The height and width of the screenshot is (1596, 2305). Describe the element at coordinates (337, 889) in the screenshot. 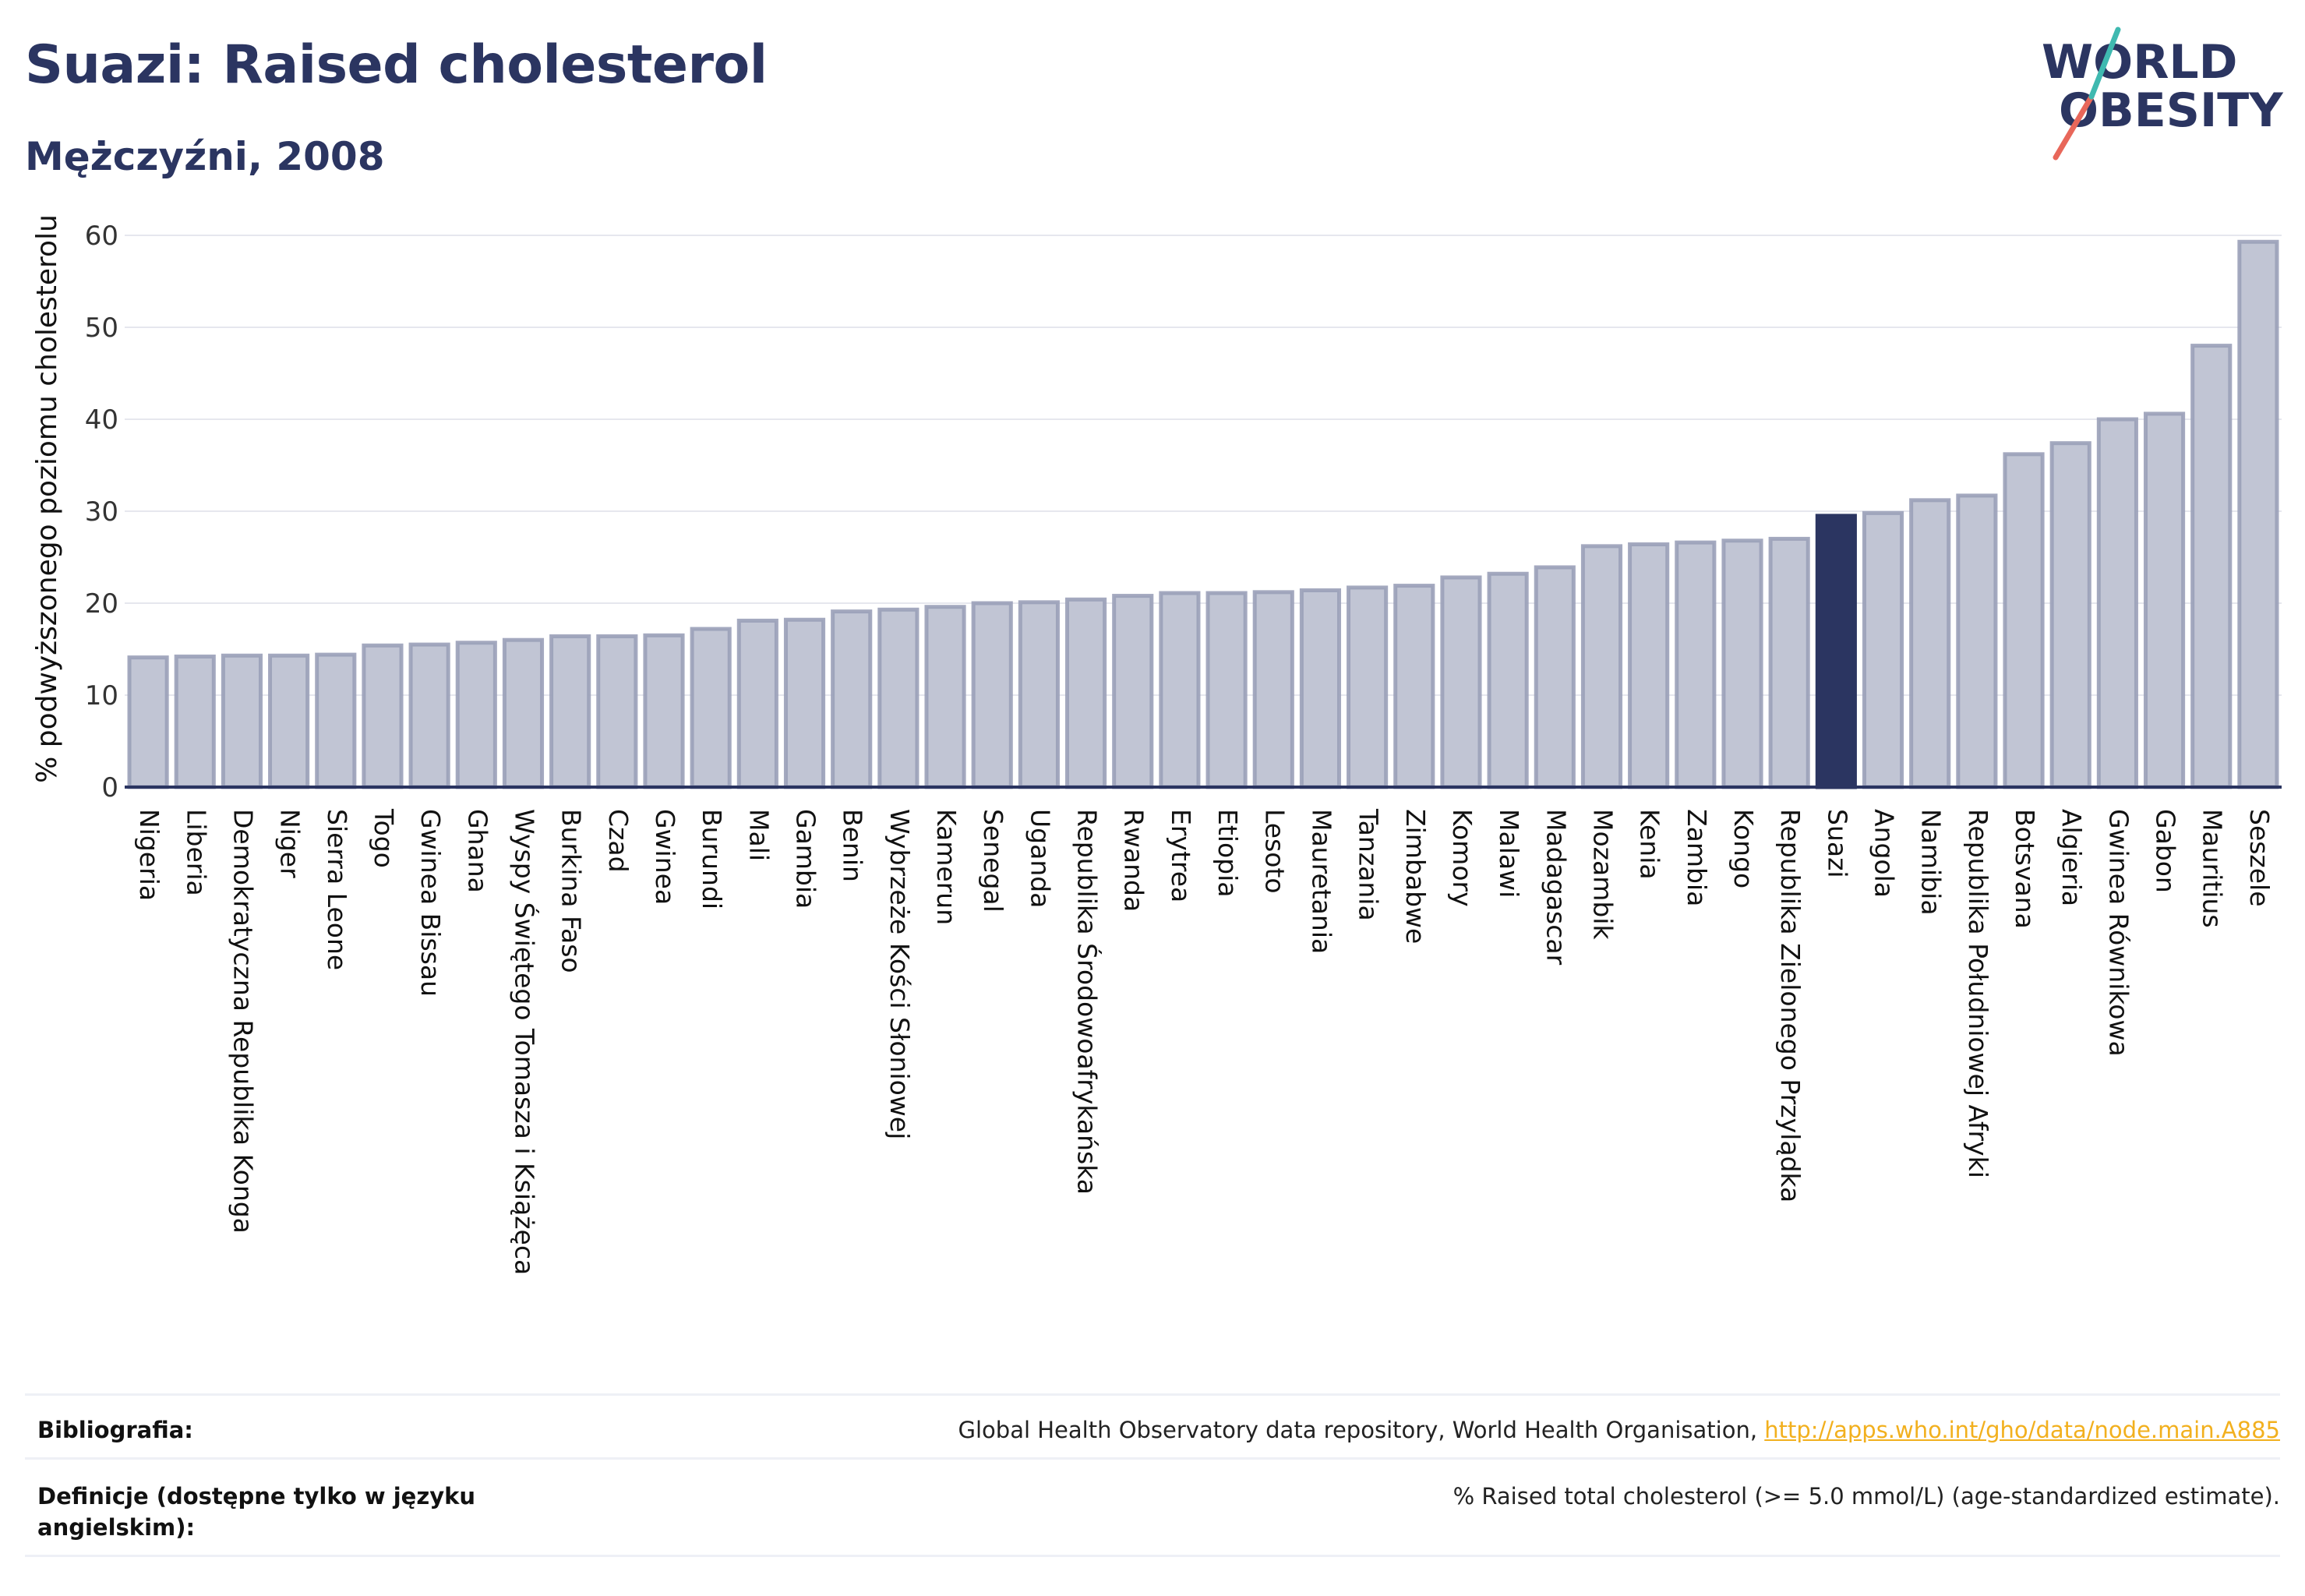

I see `x-tick-label: Sierra Leone` at that location.